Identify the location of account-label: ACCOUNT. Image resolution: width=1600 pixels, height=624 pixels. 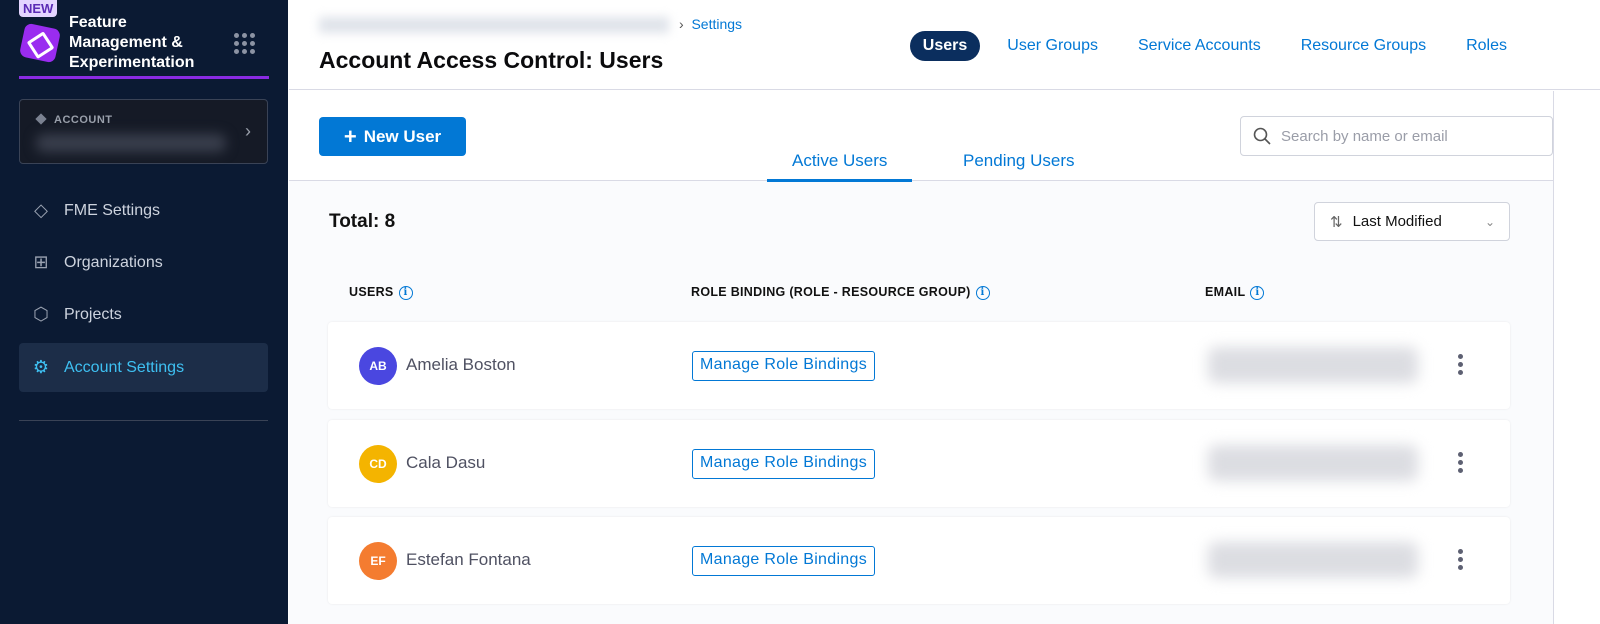
(83, 120).